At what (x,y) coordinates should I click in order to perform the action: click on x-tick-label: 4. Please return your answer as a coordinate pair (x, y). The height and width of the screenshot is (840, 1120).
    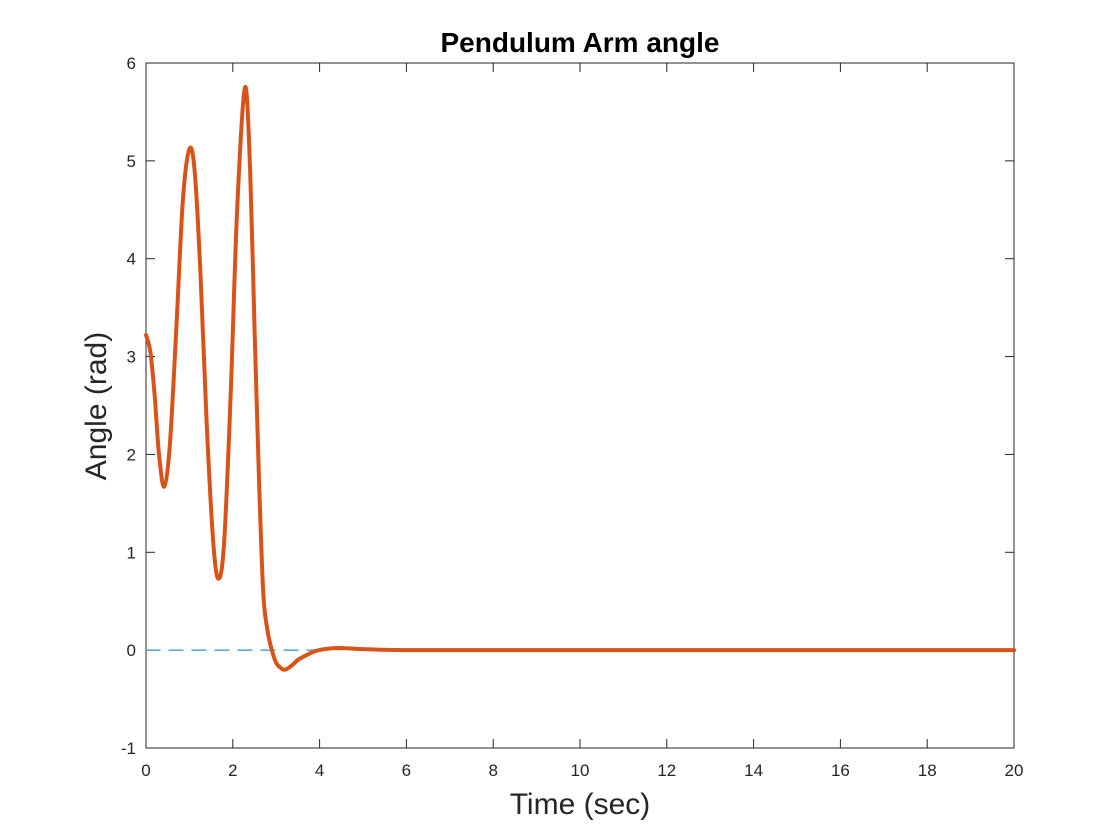
    Looking at the image, I should click on (319, 770).